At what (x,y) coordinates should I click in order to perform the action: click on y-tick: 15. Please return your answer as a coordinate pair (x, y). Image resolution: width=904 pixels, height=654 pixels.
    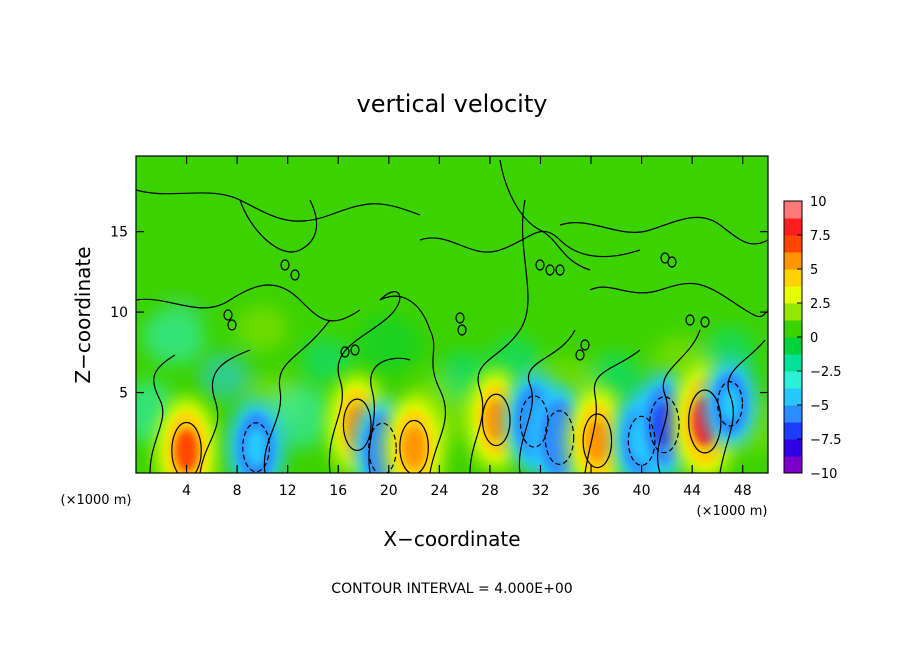
    Looking at the image, I should click on (439, 233).